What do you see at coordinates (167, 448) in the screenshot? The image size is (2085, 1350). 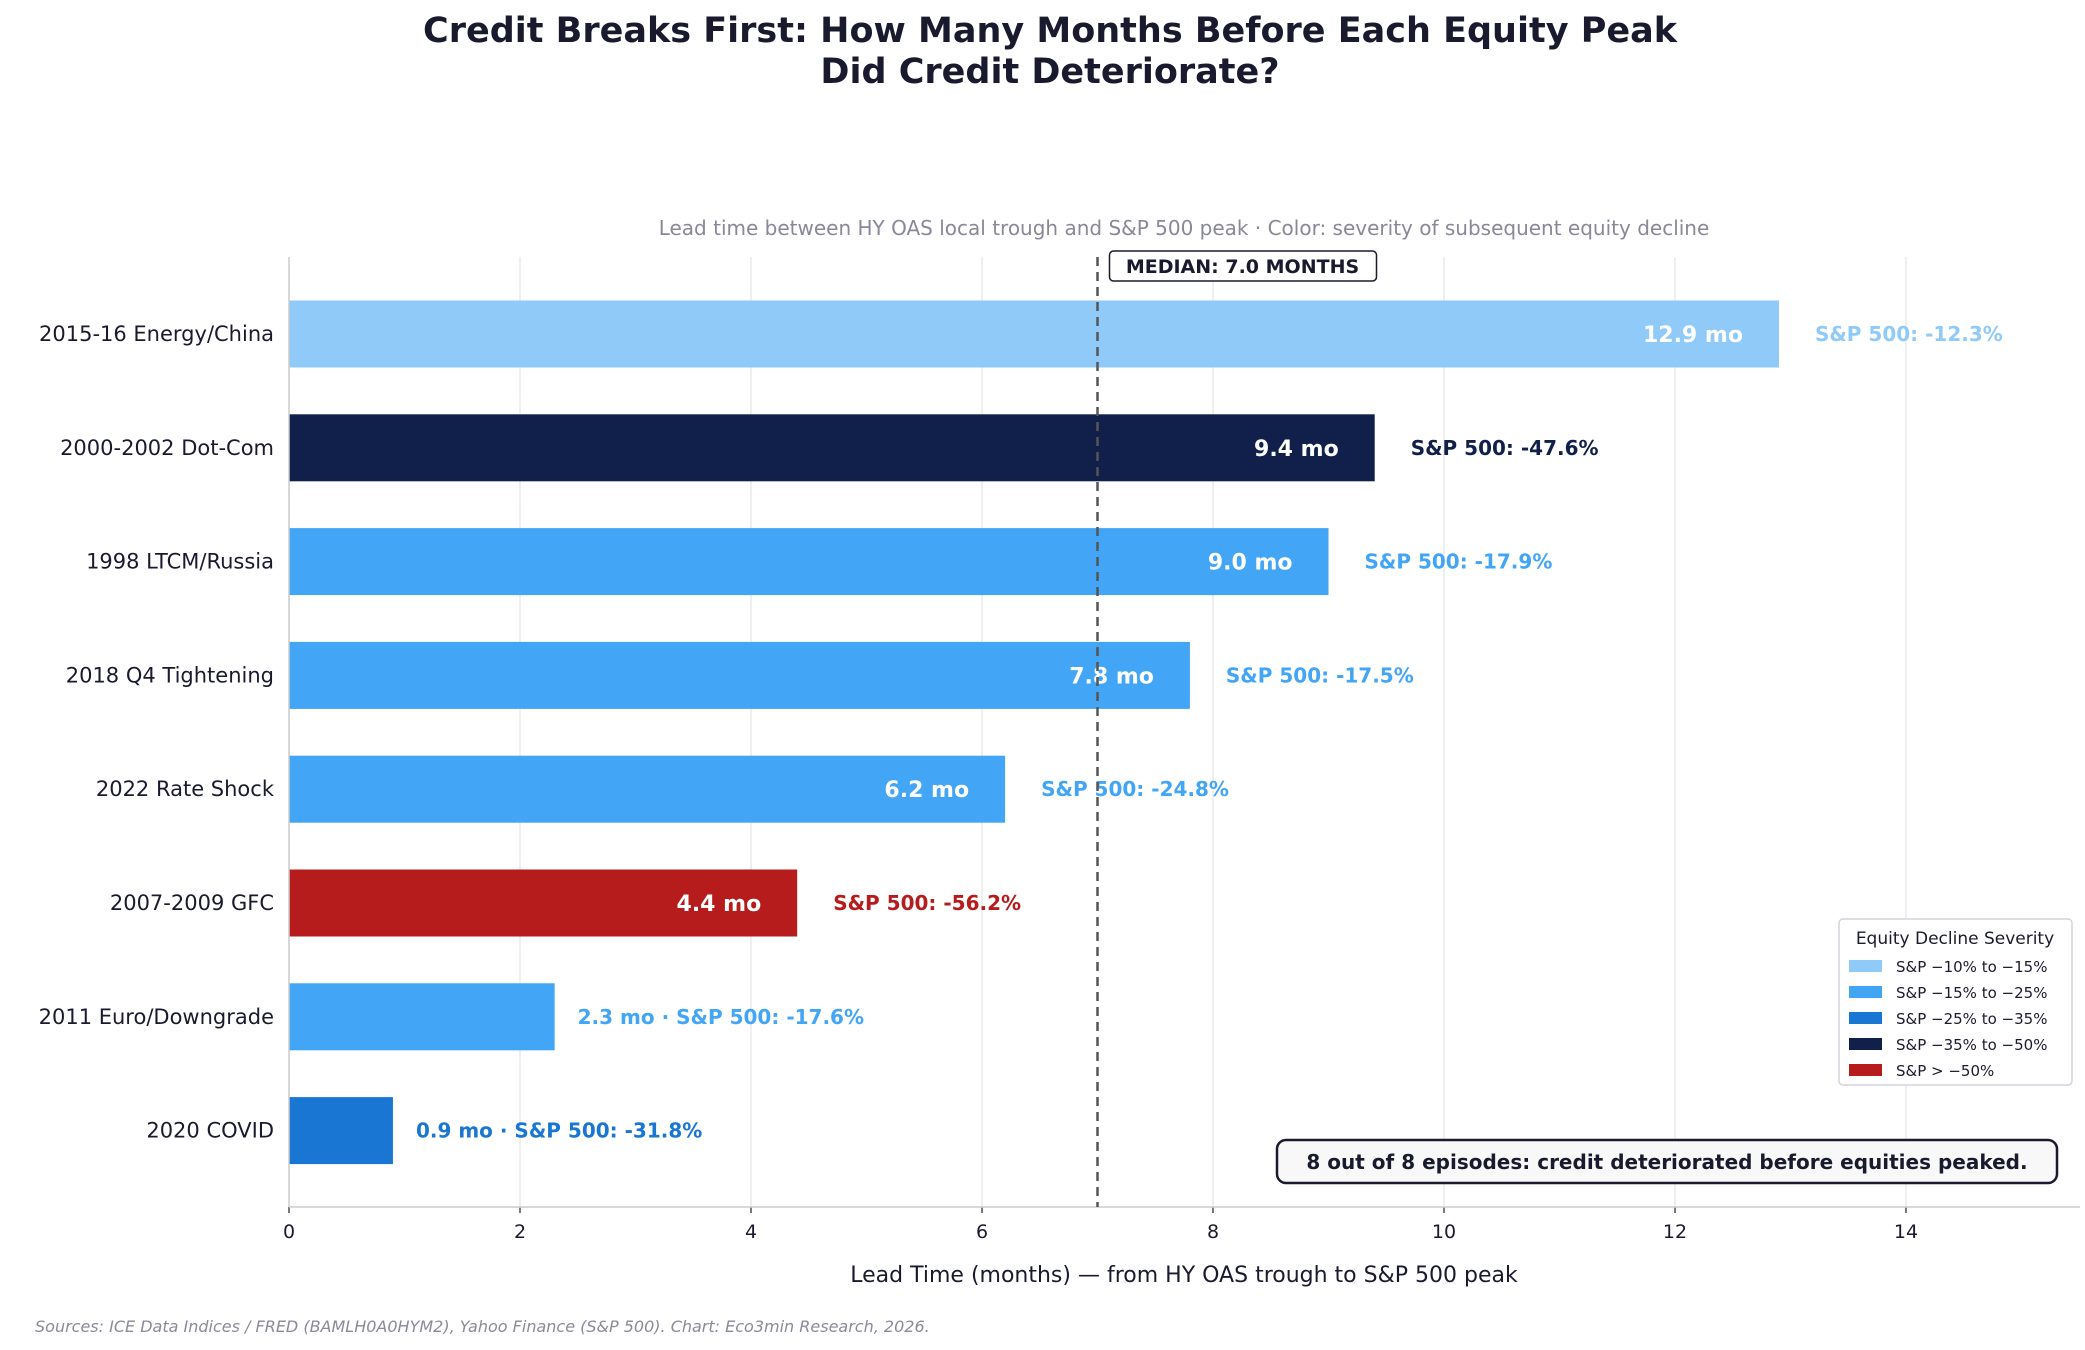 I see `y-tick-label: 2000-2002 Dot-Com` at bounding box center [167, 448].